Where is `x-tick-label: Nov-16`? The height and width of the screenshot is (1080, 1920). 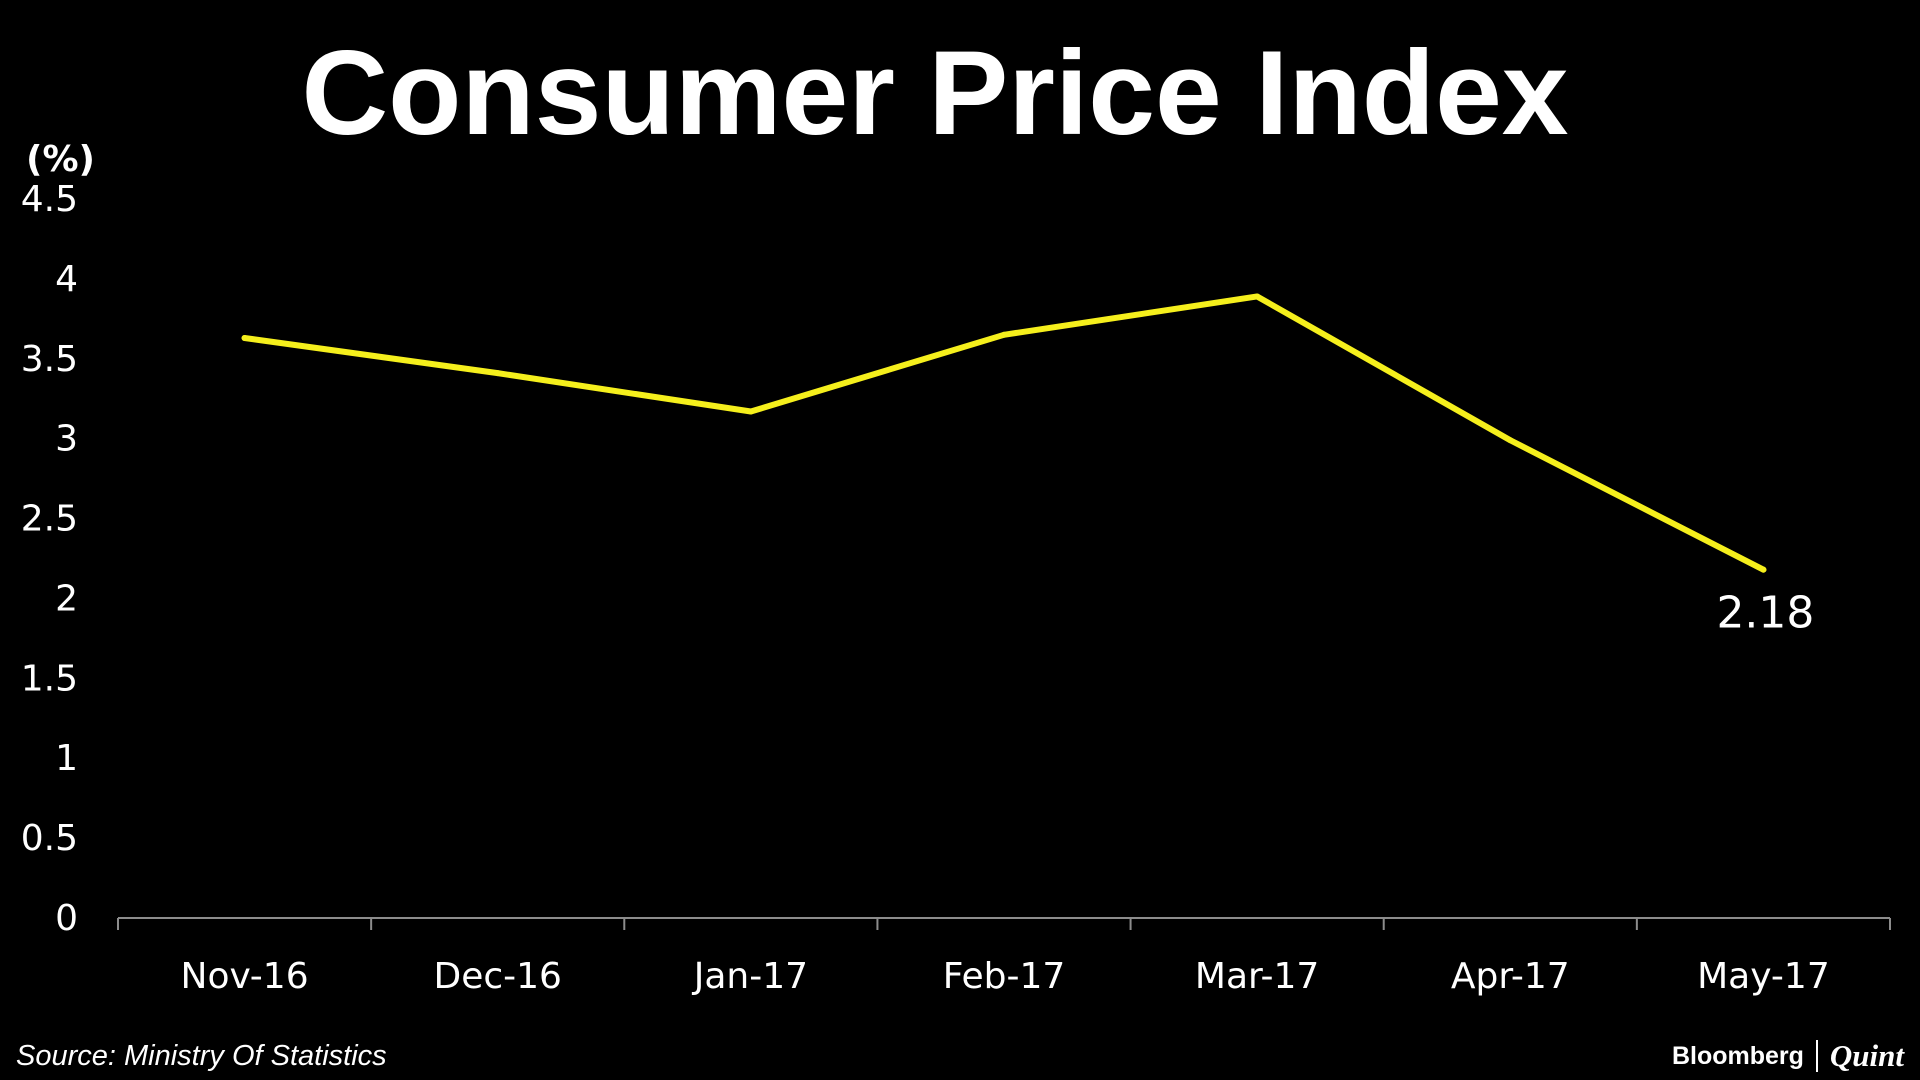
x-tick-label: Nov-16 is located at coordinates (245, 976).